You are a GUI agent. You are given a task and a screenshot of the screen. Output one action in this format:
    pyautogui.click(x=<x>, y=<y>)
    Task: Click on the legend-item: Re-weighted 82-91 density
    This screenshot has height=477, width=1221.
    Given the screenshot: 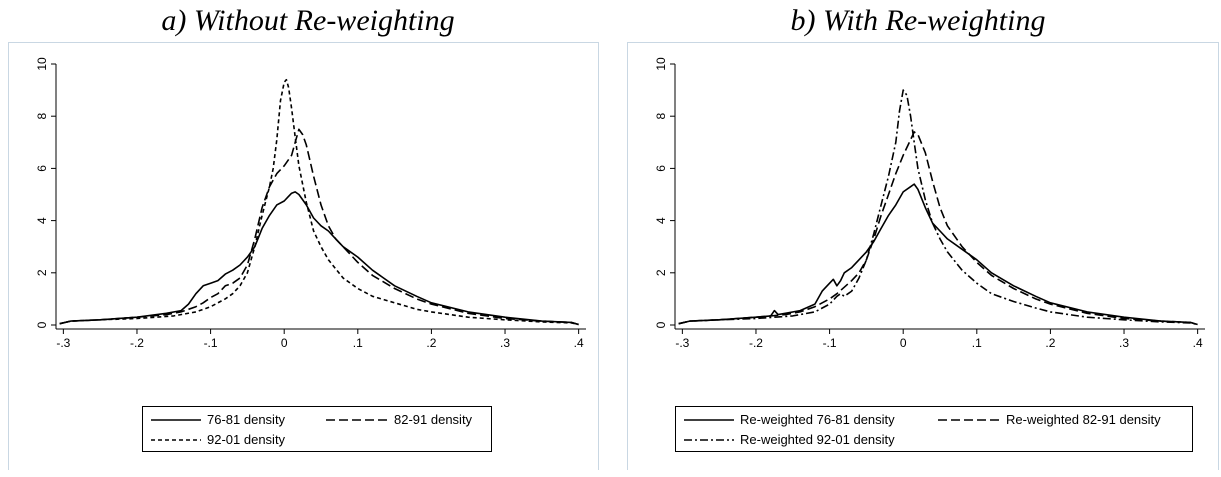 What is the action you would take?
    pyautogui.click(x=1049, y=419)
    